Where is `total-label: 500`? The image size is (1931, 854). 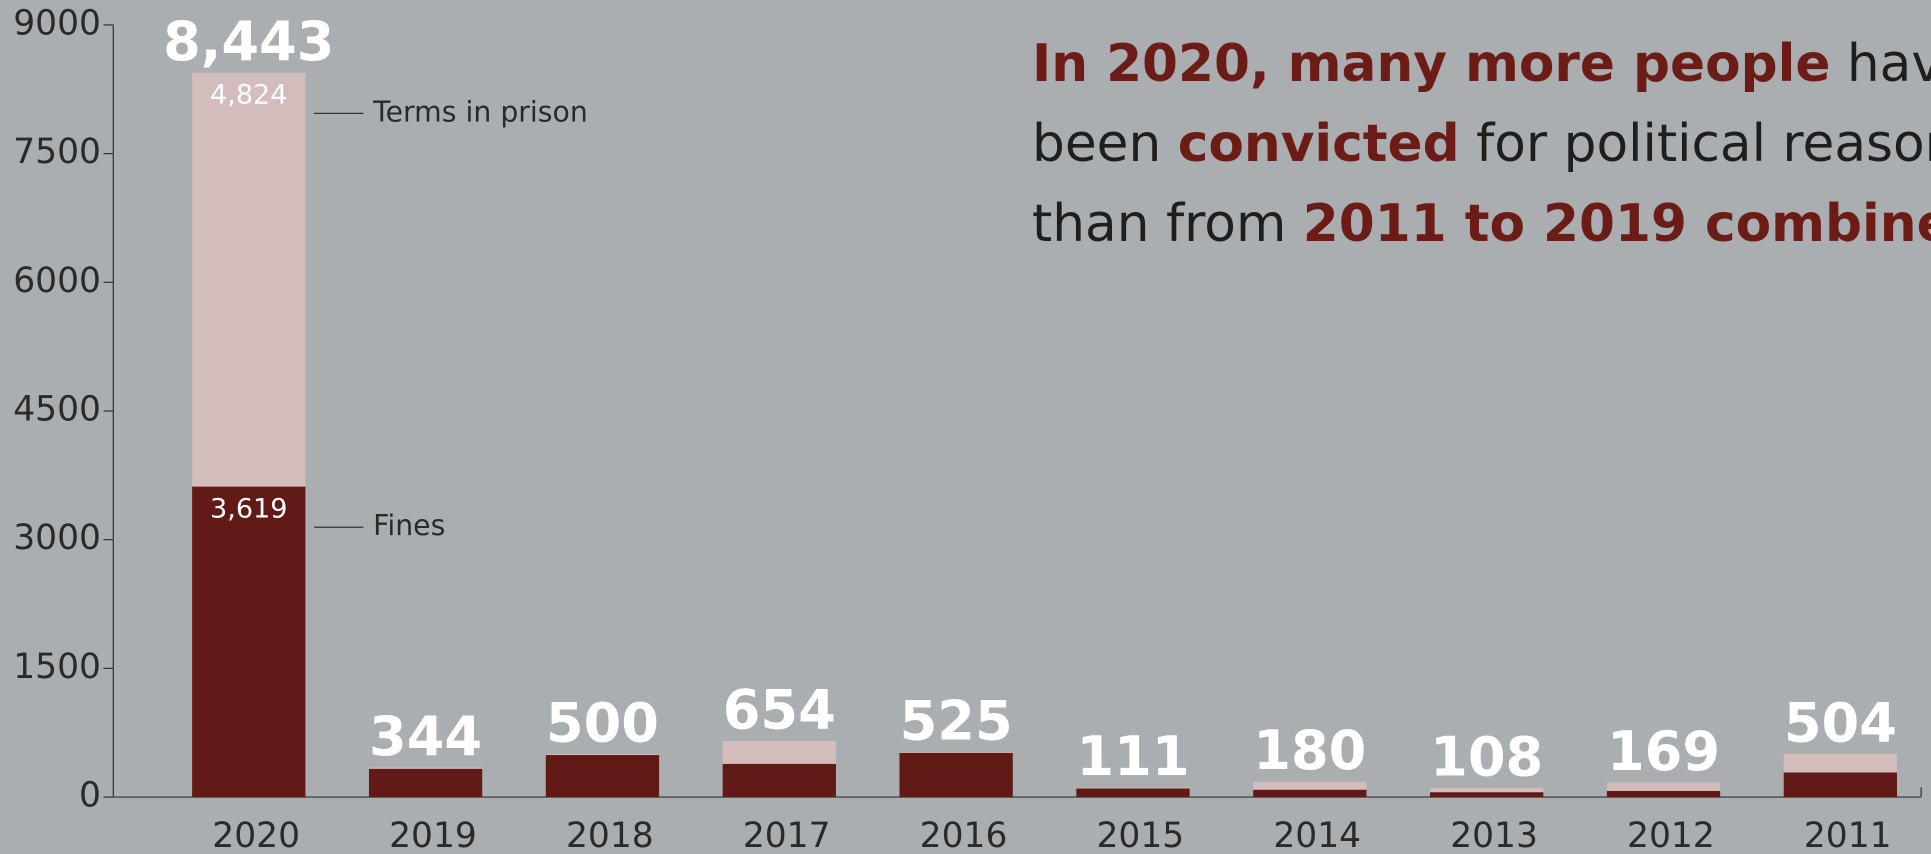
total-label: 500 is located at coordinates (602, 723).